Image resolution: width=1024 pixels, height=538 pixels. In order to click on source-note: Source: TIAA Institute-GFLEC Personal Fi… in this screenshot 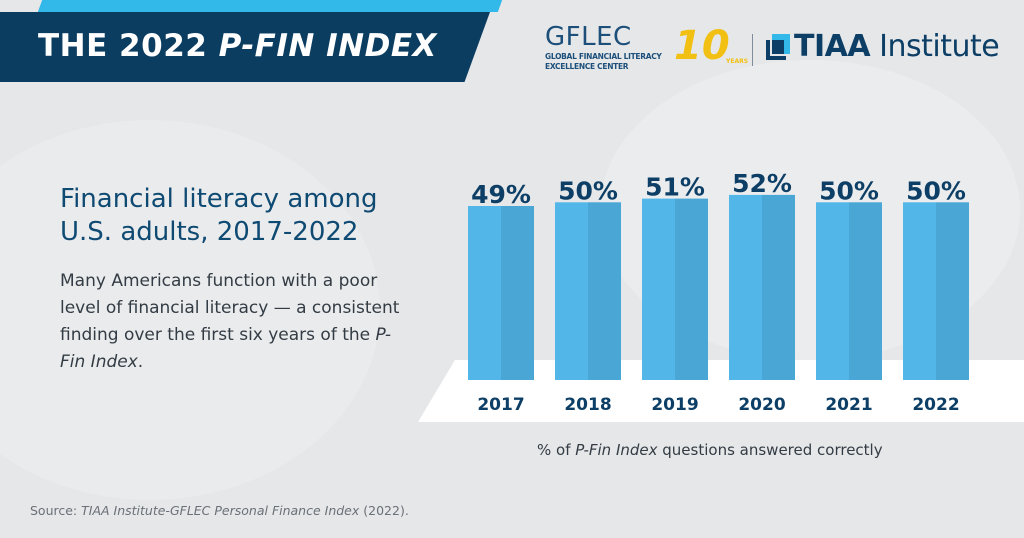, I will do `click(219, 510)`.